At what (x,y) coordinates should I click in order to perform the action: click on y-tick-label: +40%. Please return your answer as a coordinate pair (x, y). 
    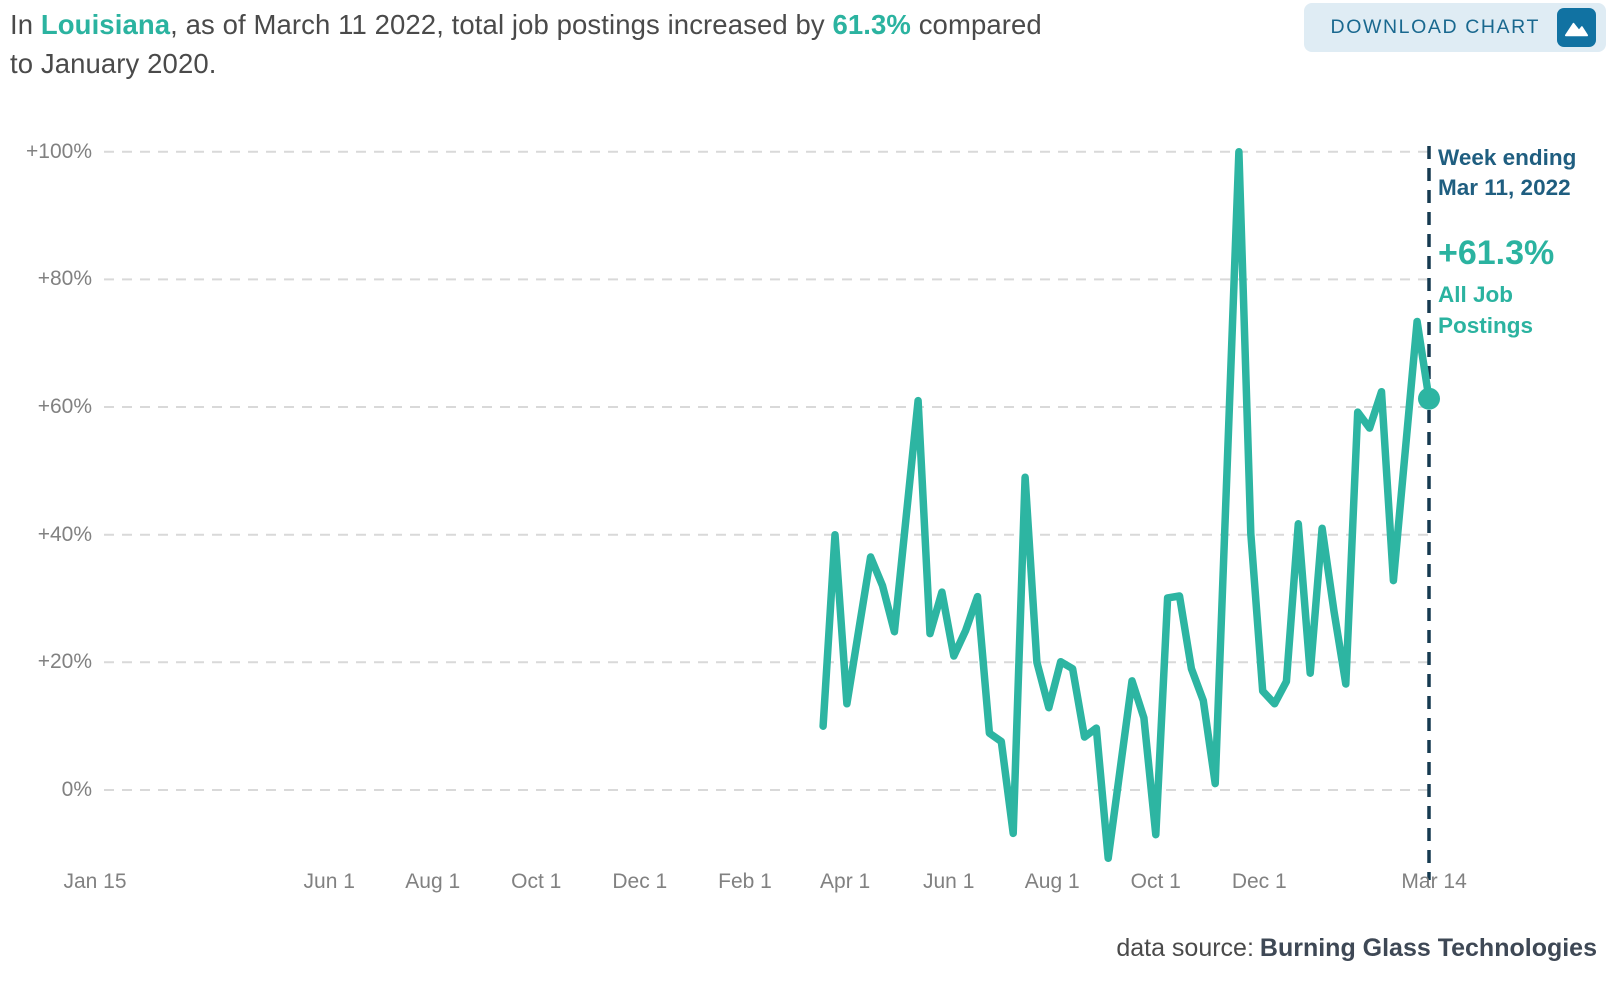
    Looking at the image, I should click on (64, 534).